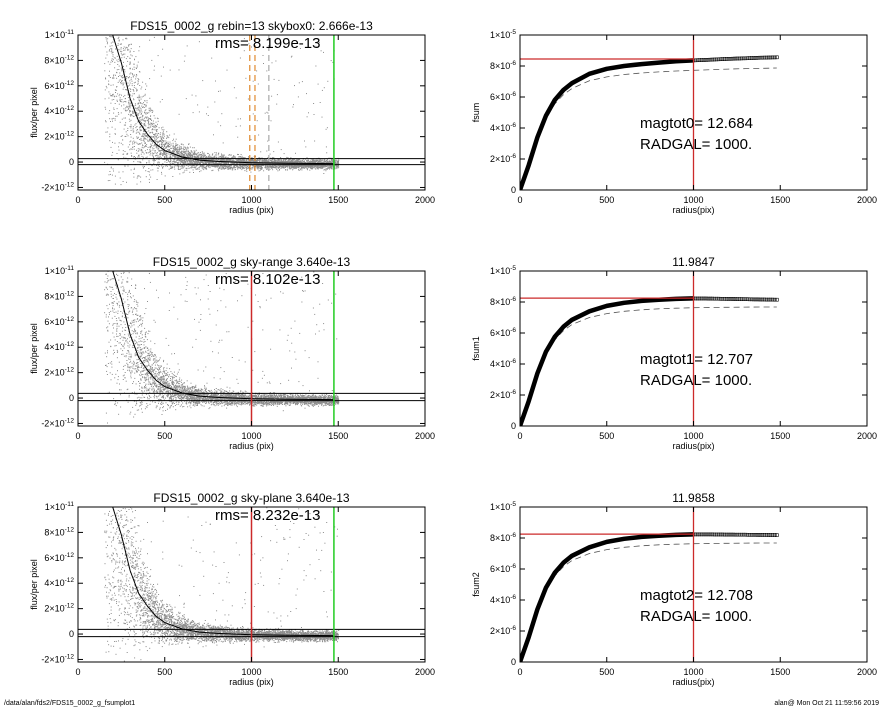 This screenshot has width=885, height=708. What do you see at coordinates (267, 279) in the screenshot?
I see `rms-annotation: rms= 8.102e-13` at bounding box center [267, 279].